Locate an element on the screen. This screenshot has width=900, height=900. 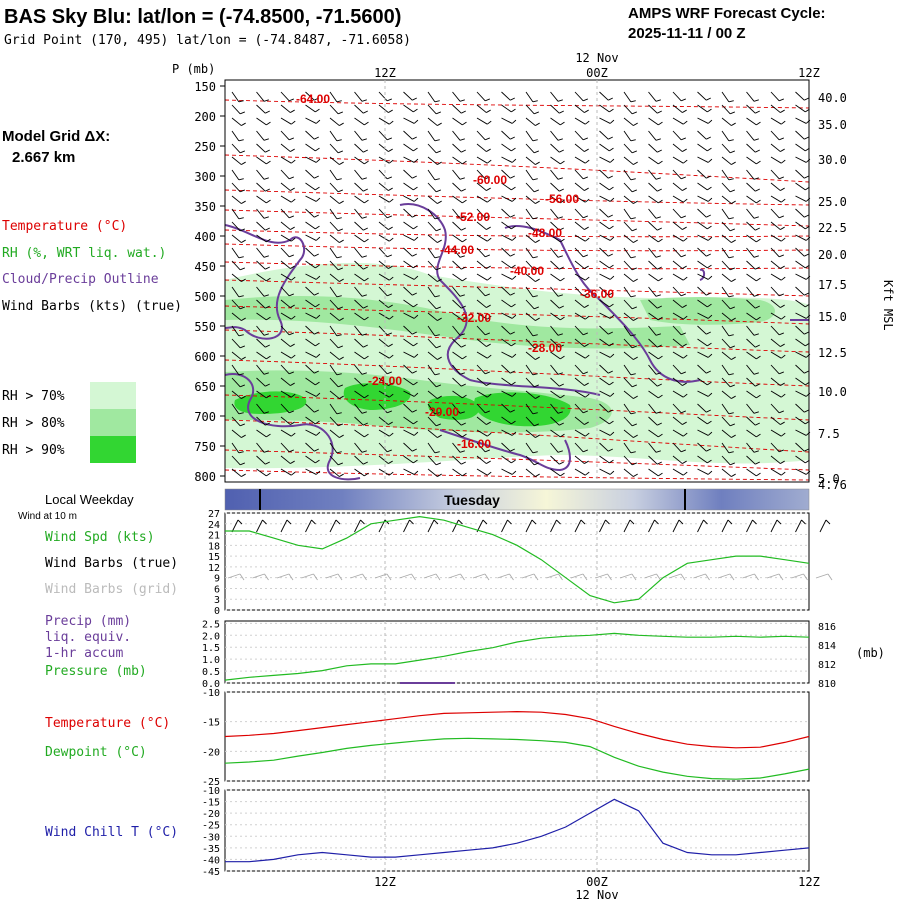
axis-bottom-label-00z: 00Z is located at coordinates (597, 882).